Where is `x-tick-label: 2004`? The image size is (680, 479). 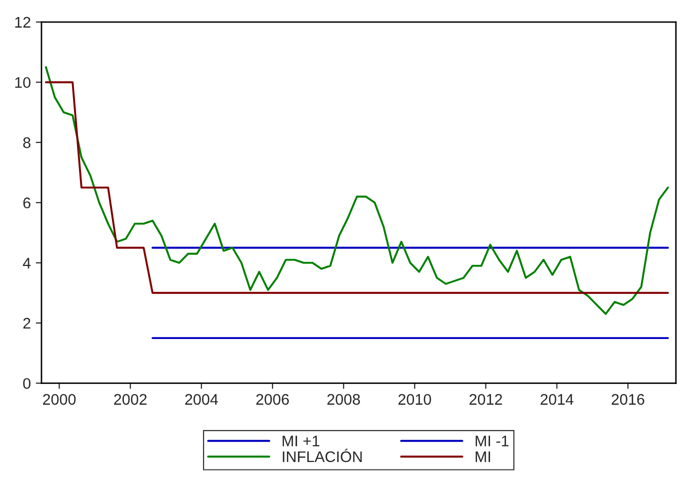
x-tick-label: 2004 is located at coordinates (201, 399).